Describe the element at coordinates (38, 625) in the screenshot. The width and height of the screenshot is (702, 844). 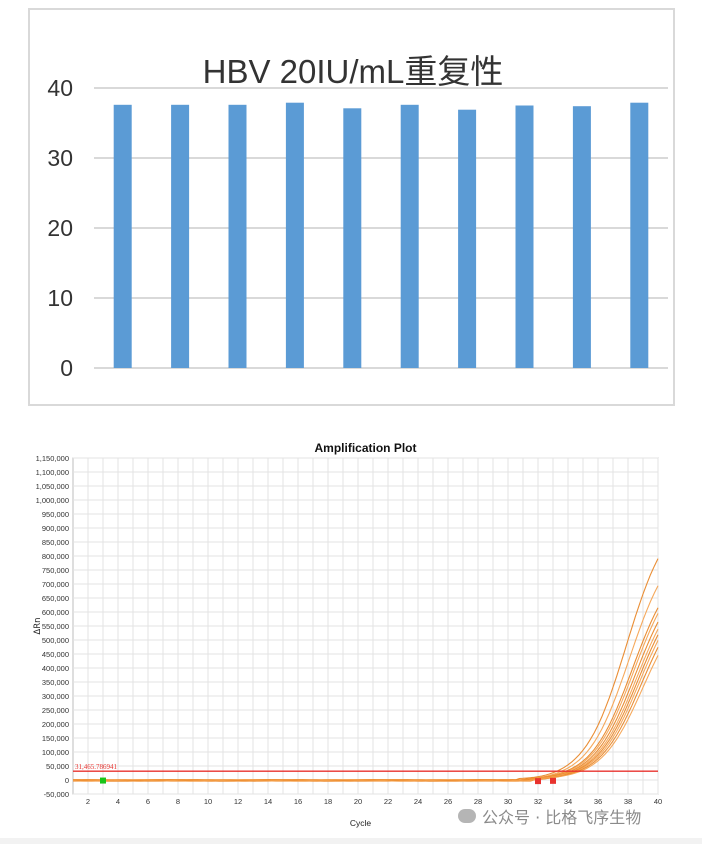
I see `y-axis-label: ΔRn` at that location.